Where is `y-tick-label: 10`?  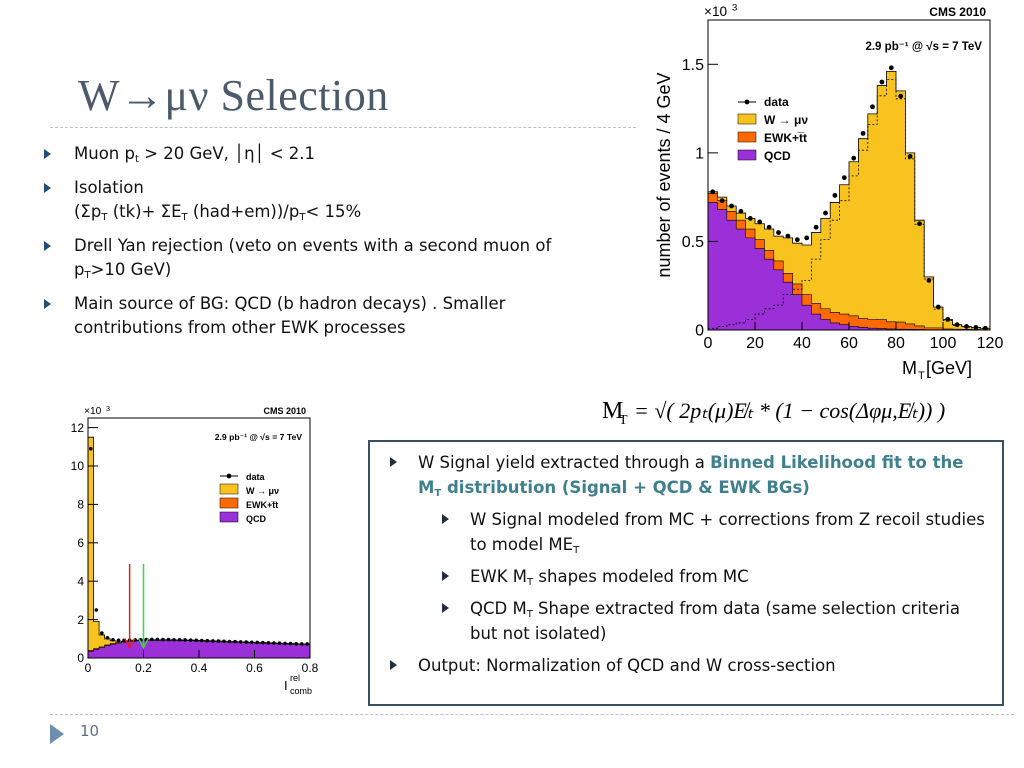
y-tick-label: 10 is located at coordinates (78, 466).